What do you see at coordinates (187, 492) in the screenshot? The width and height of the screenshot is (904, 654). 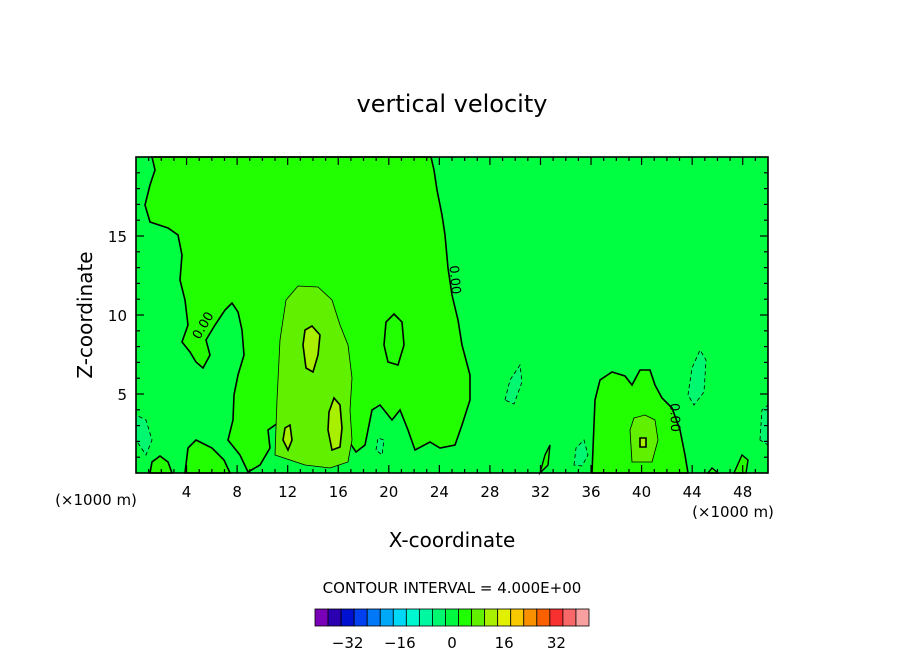 I see `x-tick-label: 4` at bounding box center [187, 492].